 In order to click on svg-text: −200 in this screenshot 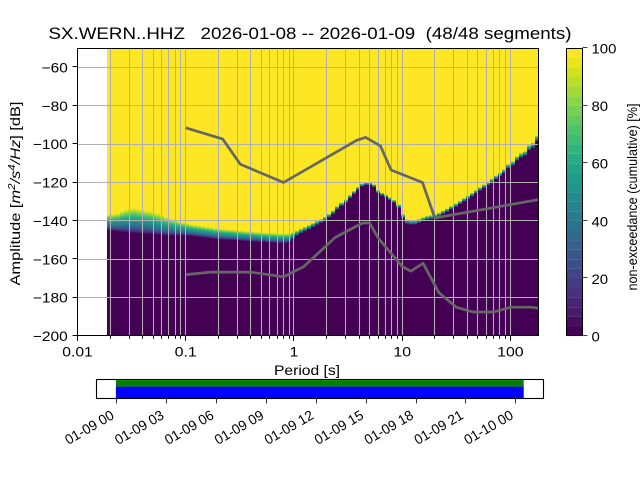, I will do `click(50, 336)`.